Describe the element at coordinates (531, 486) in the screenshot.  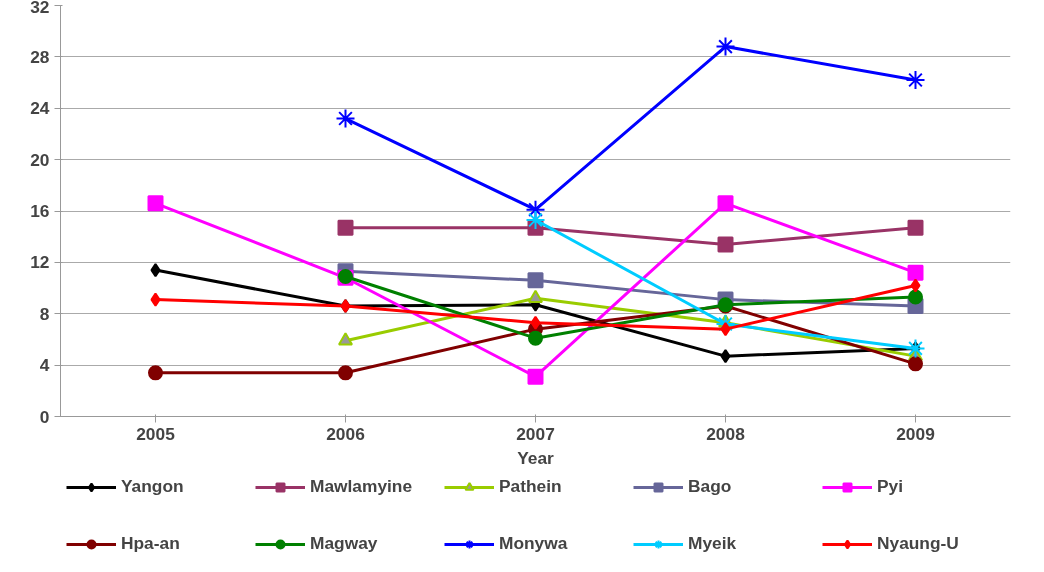
I see `legend-label: Pathein` at that location.